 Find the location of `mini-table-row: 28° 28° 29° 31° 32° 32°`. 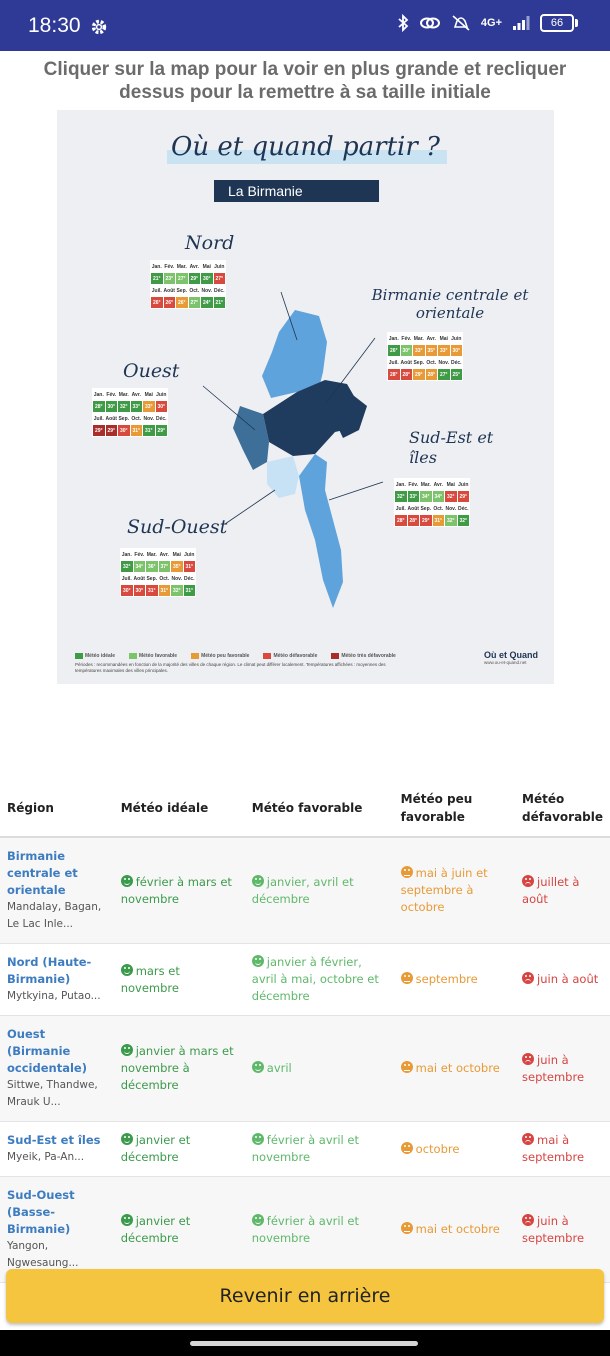

mini-table-row: 28° 28° 29° 31° 32° 32° is located at coordinates (432, 520).